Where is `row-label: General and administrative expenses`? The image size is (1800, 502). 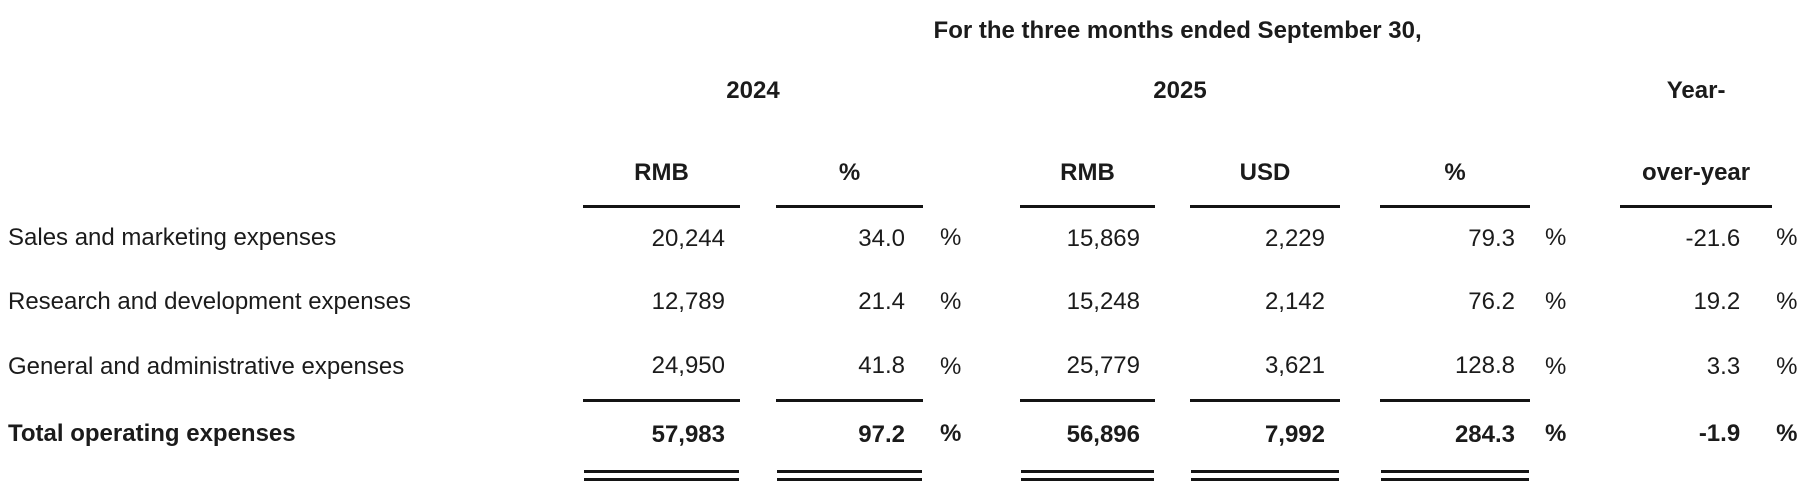 row-label: General and administrative expenses is located at coordinates (206, 366).